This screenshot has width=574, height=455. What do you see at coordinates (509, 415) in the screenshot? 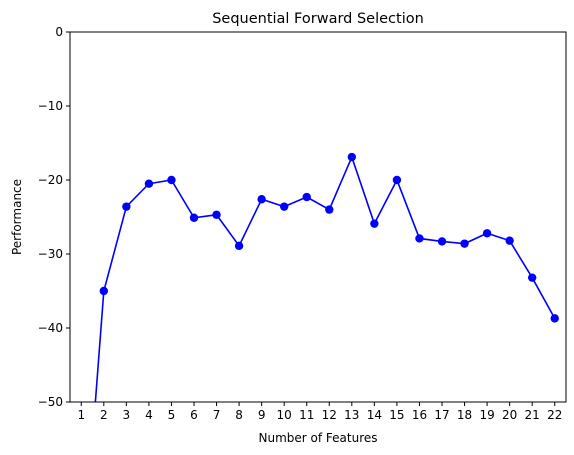
I see `x-tick-label: 20` at bounding box center [509, 415].